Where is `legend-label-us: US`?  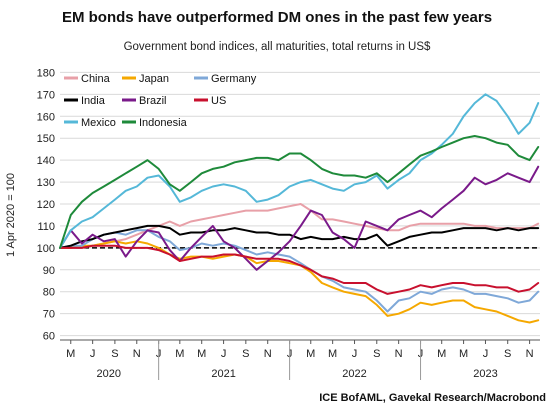 legend-label-us: US is located at coordinates (218, 101).